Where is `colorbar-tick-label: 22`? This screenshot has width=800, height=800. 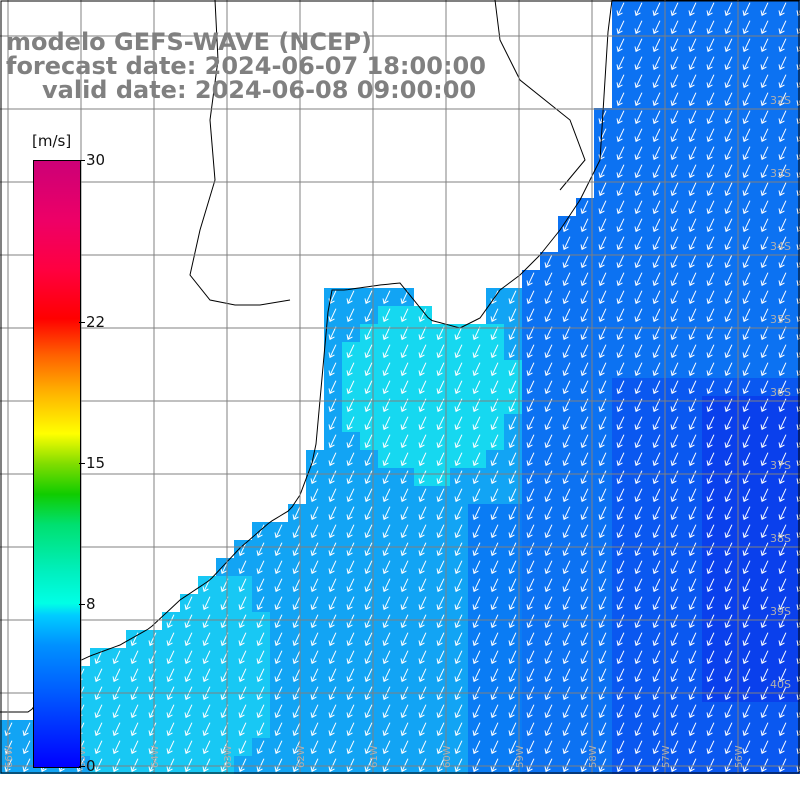 colorbar-tick-label: 22 is located at coordinates (96, 321).